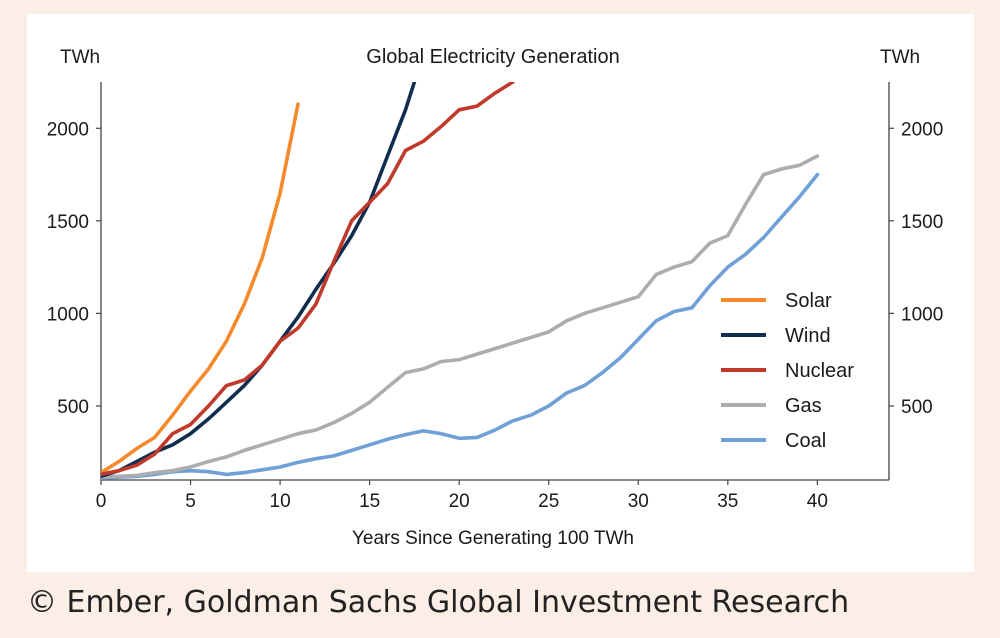 The height and width of the screenshot is (638, 1000). I want to click on legend: Solar Wind Nuclear Gas Coal, so click(787, 371).